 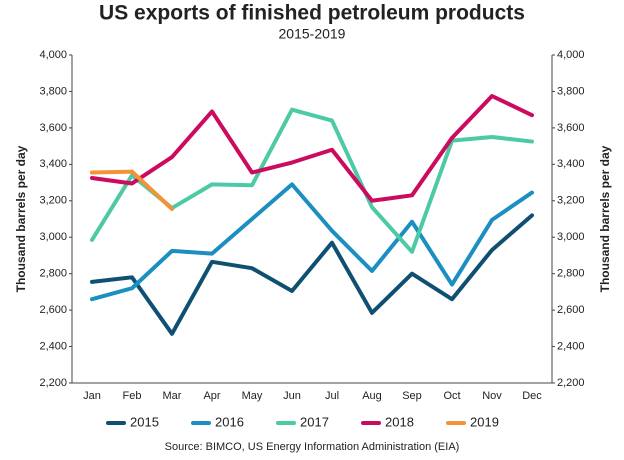 I want to click on series-line, so click(x=132, y=190).